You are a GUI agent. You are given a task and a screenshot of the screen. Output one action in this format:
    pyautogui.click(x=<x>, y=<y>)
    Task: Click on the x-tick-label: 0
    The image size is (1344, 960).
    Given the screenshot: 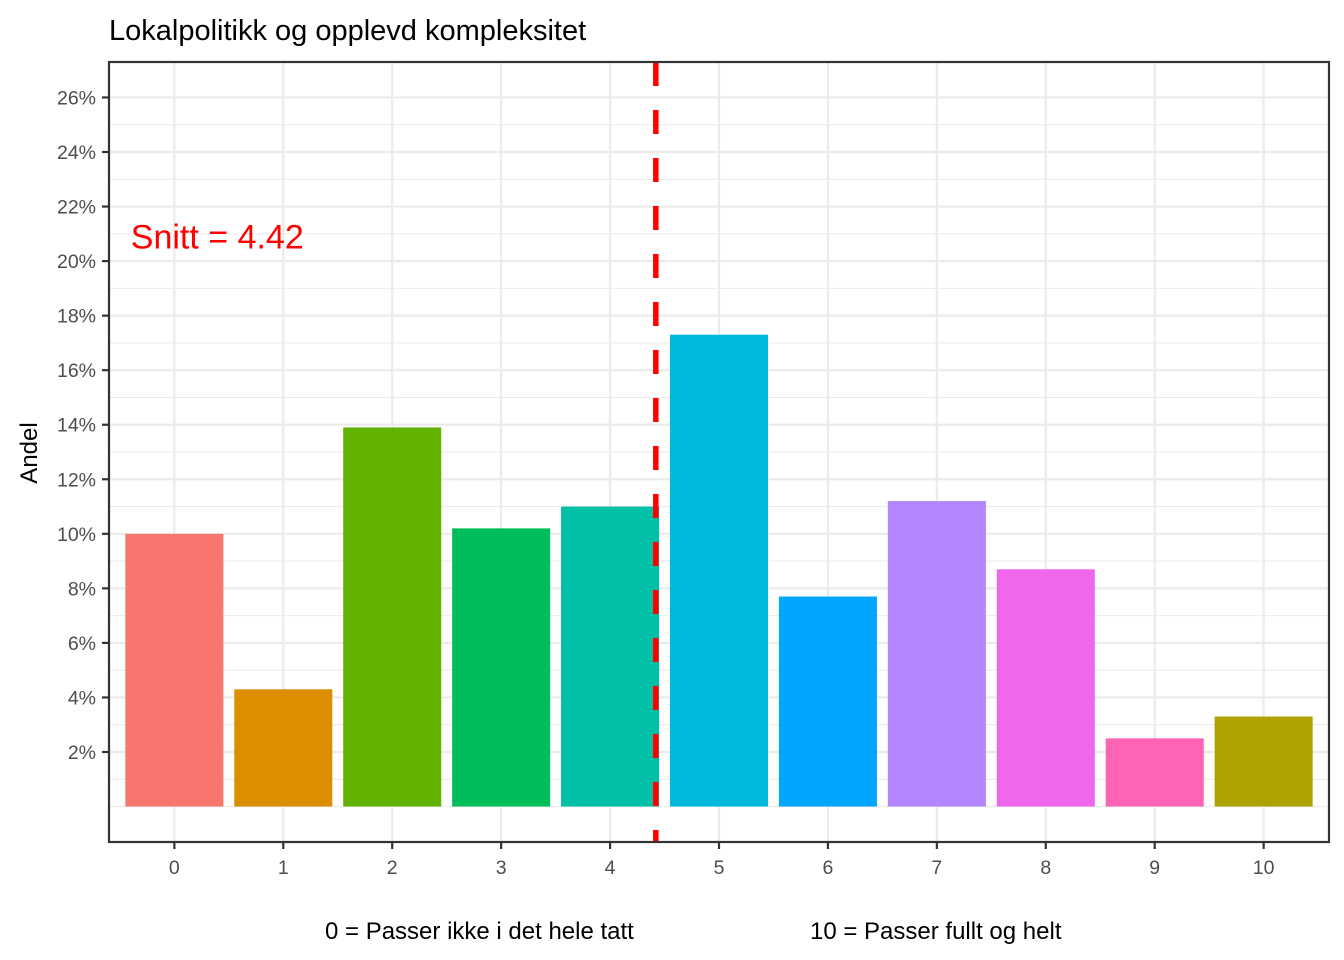 What is the action you would take?
    pyautogui.click(x=174, y=868)
    